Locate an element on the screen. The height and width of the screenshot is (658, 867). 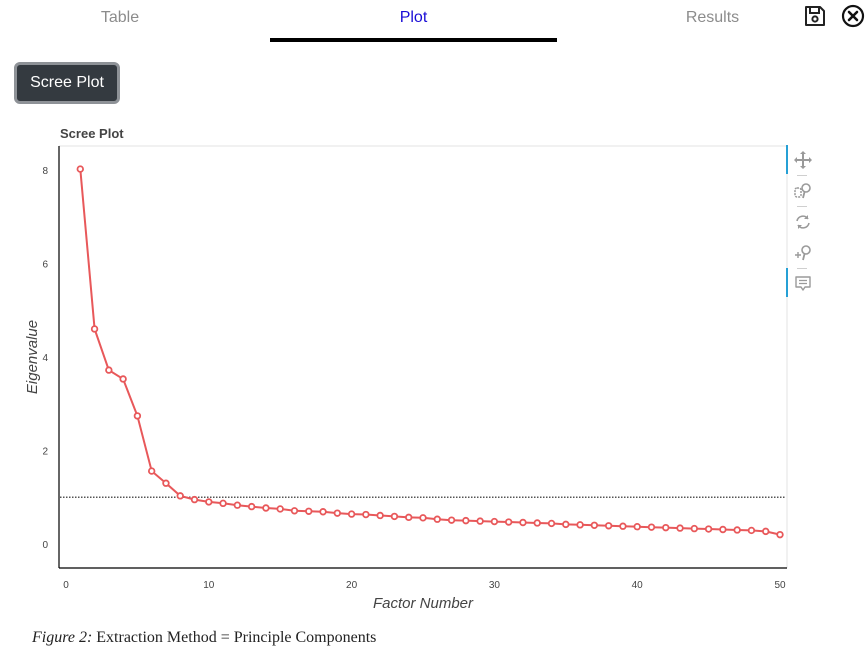
x-tick-label: 40 is located at coordinates (638, 585).